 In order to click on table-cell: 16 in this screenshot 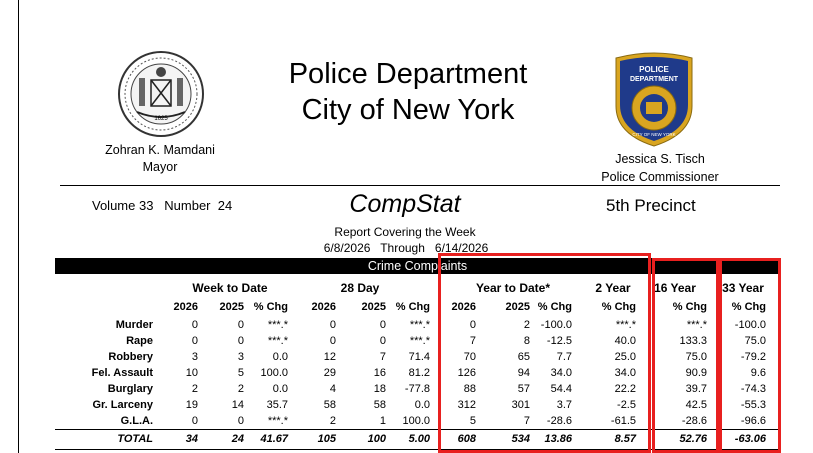, I will do `click(379, 373)`.